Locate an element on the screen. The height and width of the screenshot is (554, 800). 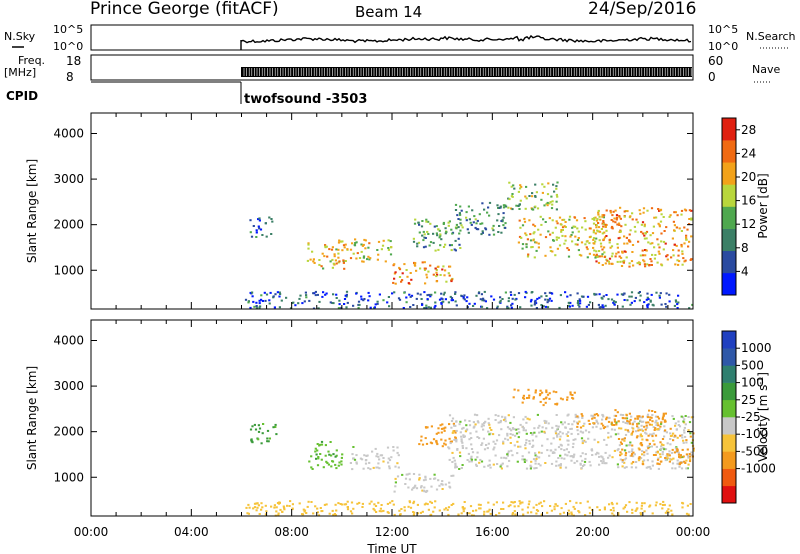
velocity-colorbar-label: Velocity [m s-1] is located at coordinates (763, 417).